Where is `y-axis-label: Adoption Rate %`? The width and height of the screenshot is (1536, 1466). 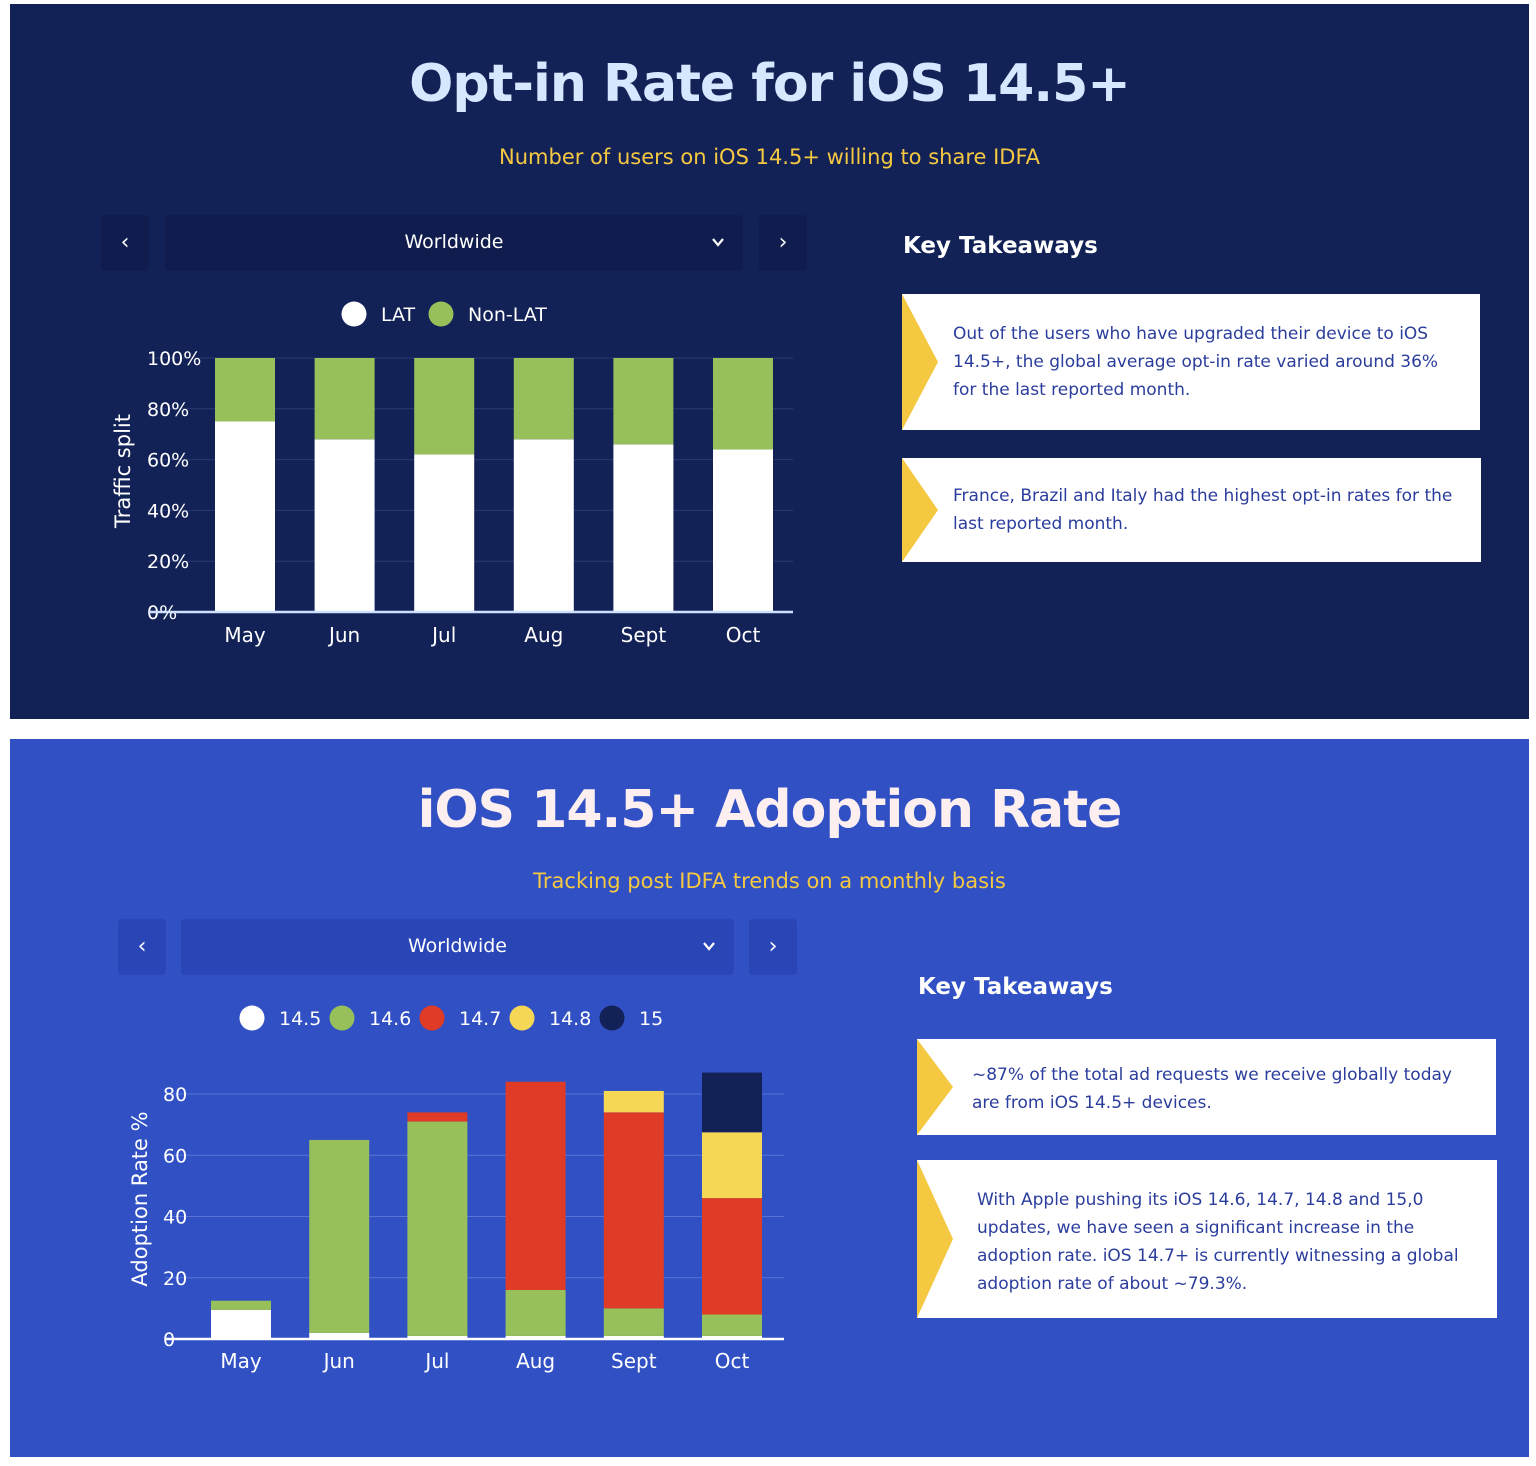
y-axis-label: Adoption Rate % is located at coordinates (140, 1198).